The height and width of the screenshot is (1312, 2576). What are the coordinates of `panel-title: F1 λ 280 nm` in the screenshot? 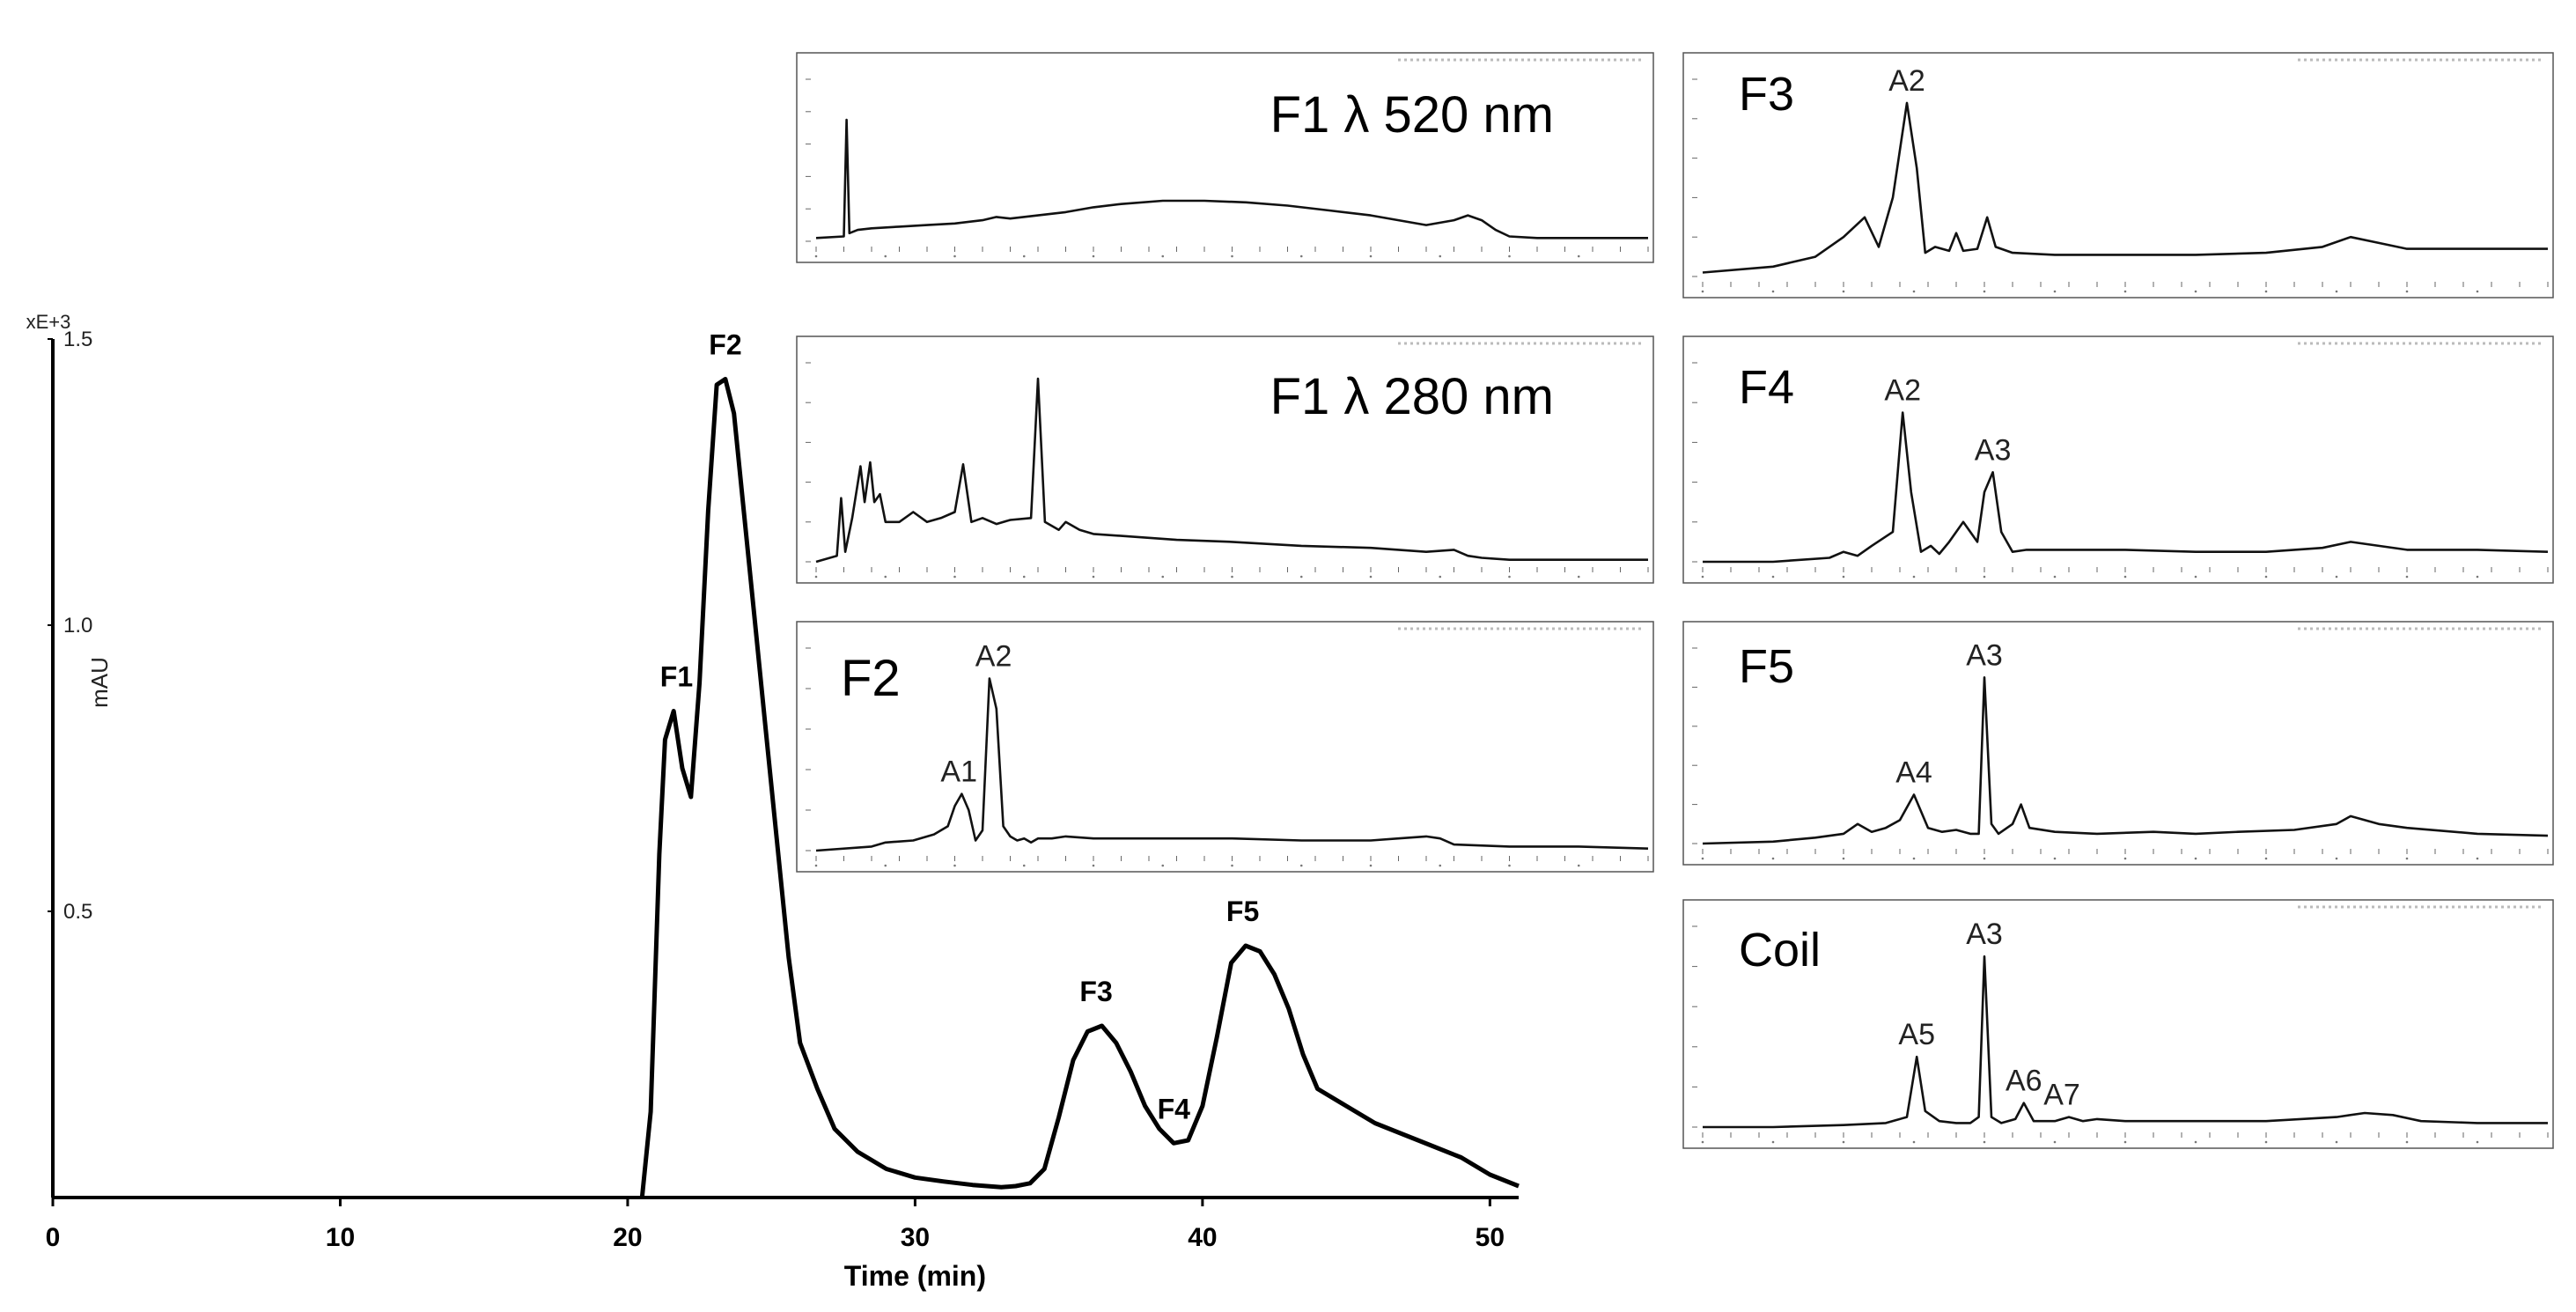 It's located at (1412, 397).